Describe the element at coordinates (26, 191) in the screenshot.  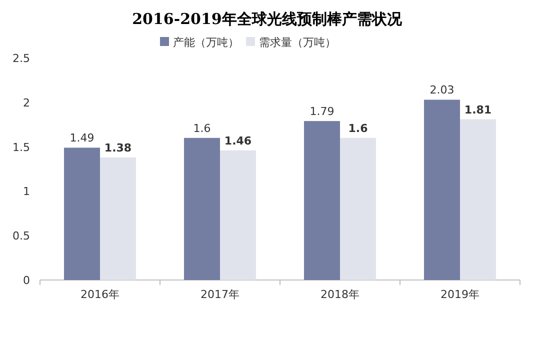
I see `y-tick-label: 1` at that location.